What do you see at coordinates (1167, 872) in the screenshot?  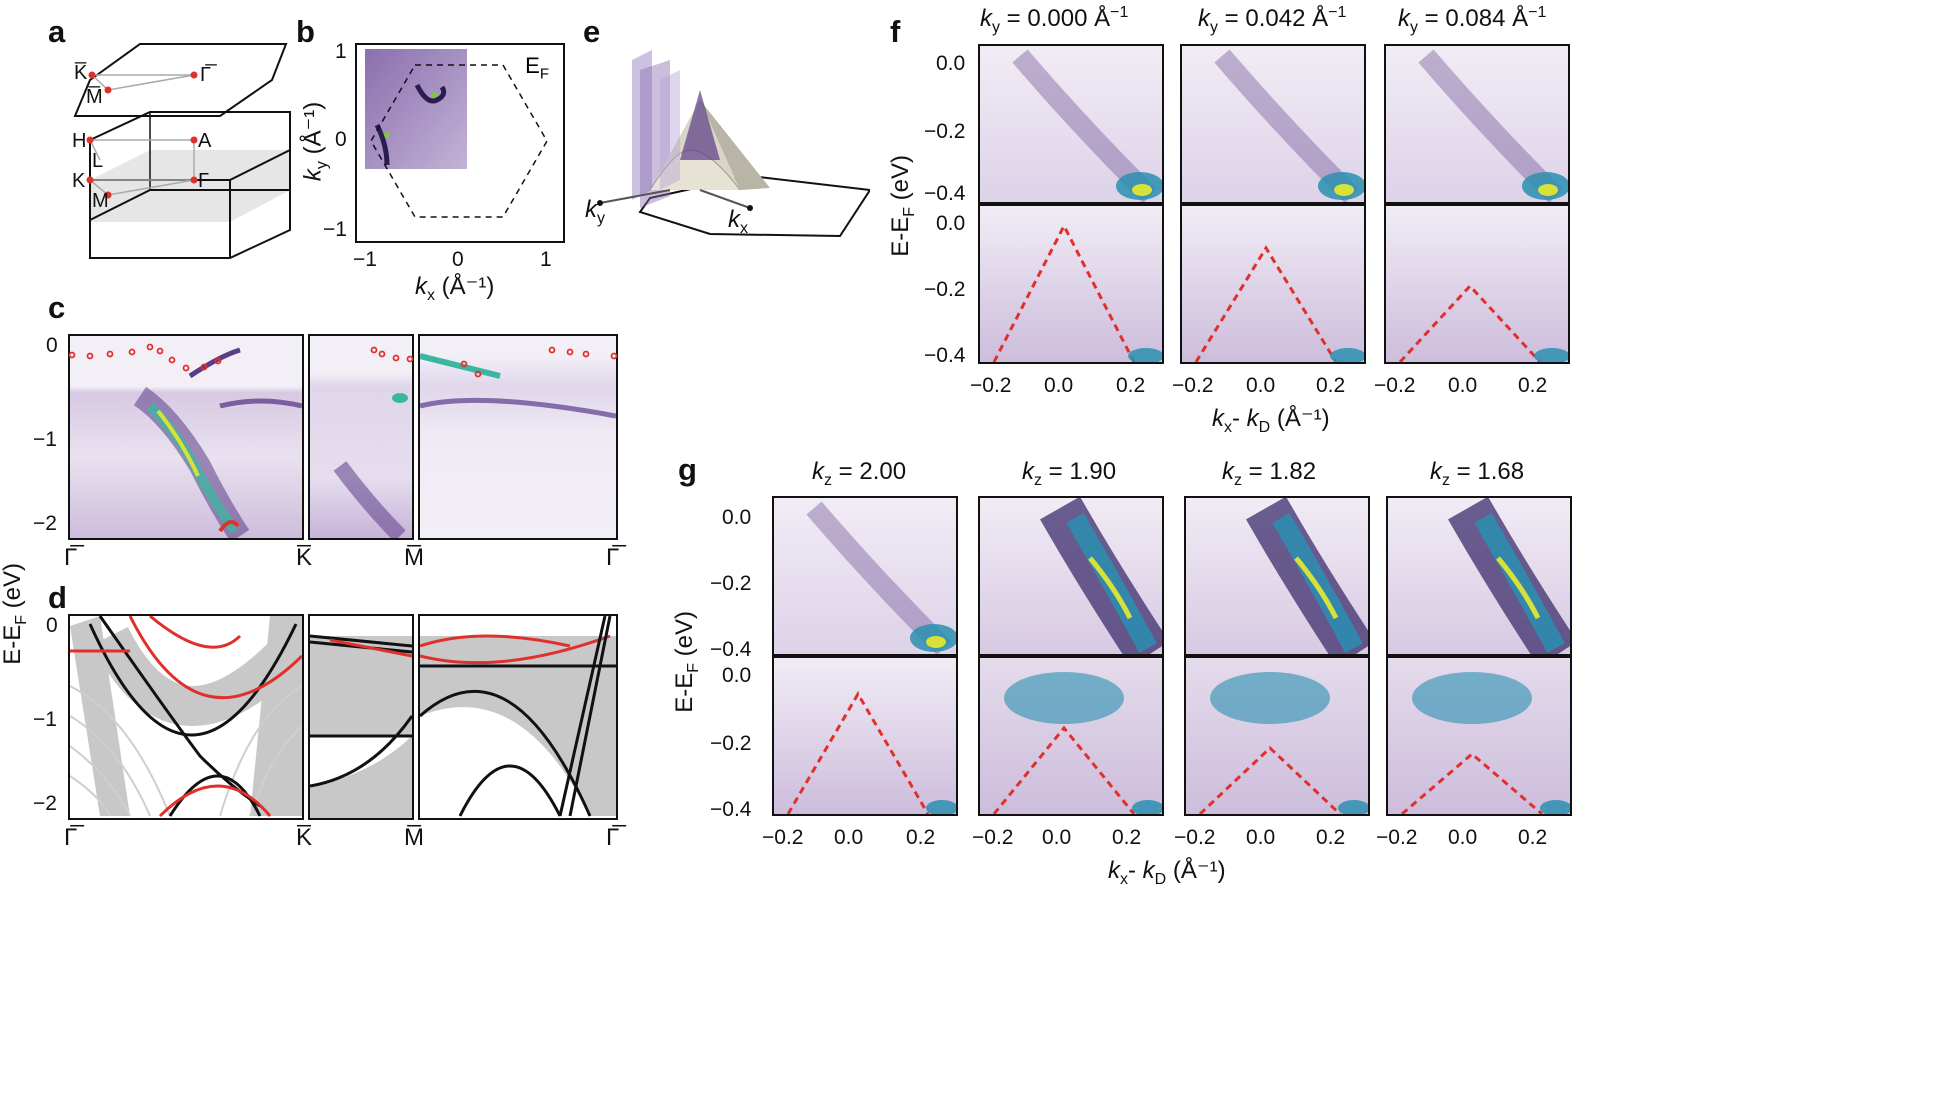 I see `g-xlabel: kx- kD (Å⁻¹)` at bounding box center [1167, 872].